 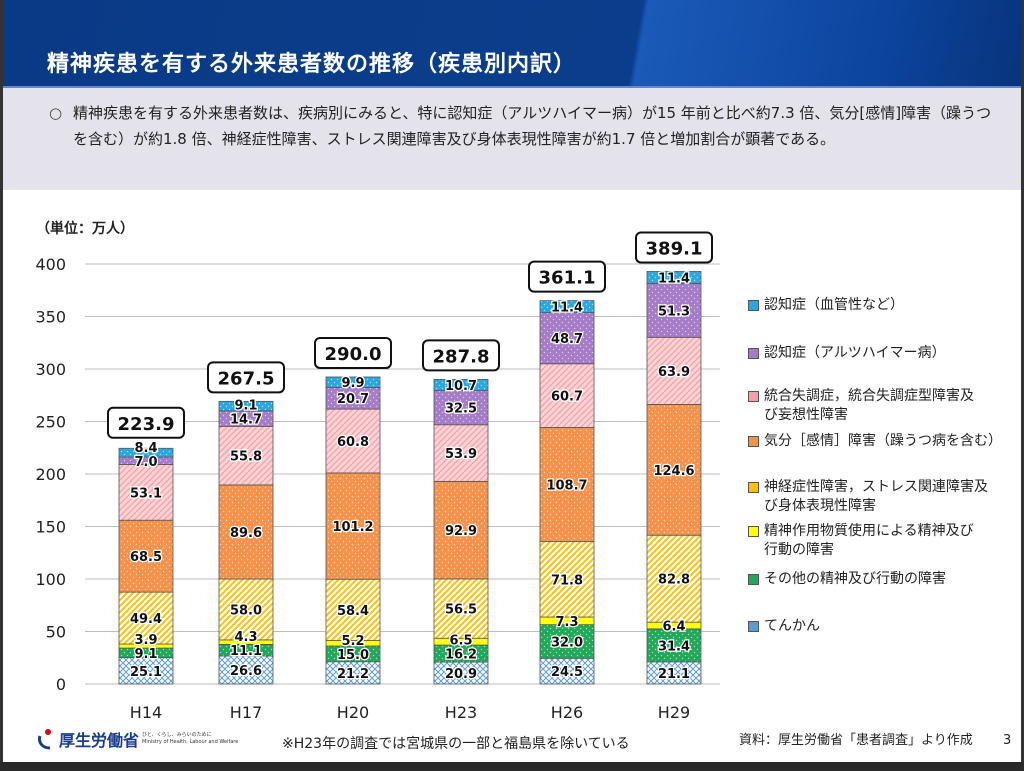 What do you see at coordinates (50, 369) in the screenshot?
I see `y-tick-label: 300` at bounding box center [50, 369].